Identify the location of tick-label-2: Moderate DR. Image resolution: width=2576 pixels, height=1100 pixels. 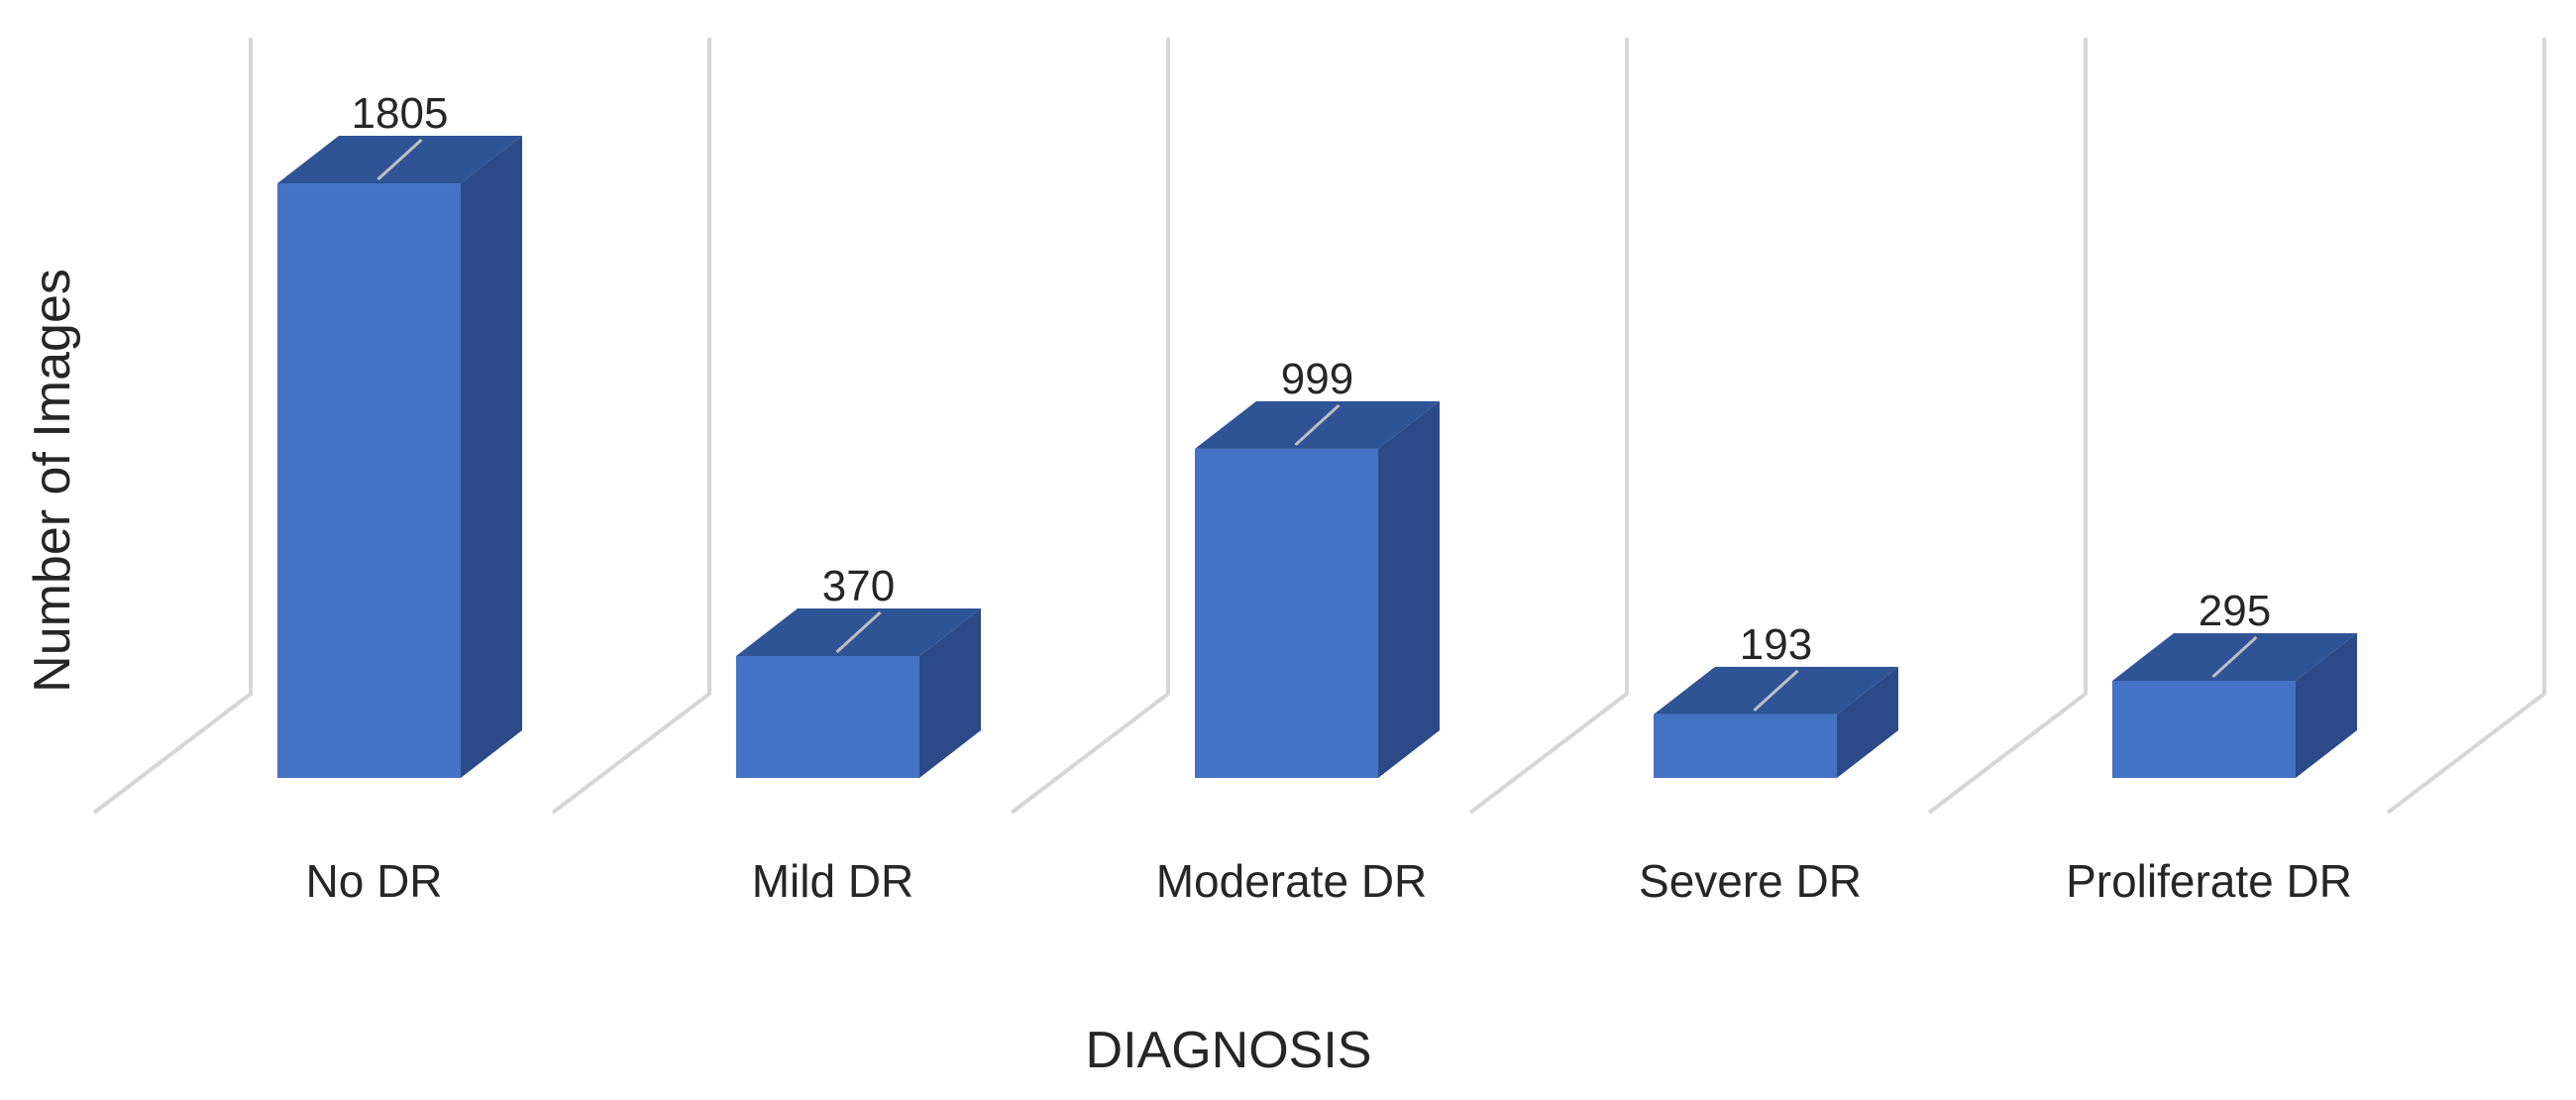
(1292, 881).